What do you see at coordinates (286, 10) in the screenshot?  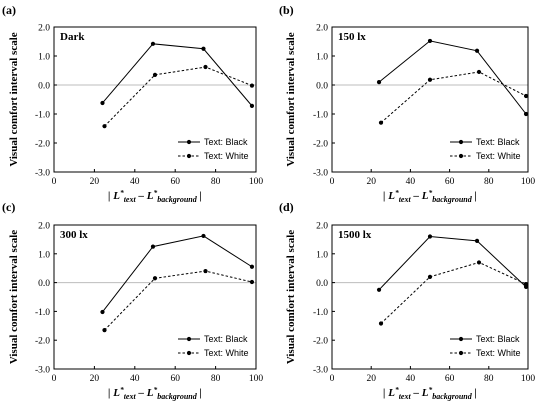 I see `panel-label: (b)` at bounding box center [286, 10].